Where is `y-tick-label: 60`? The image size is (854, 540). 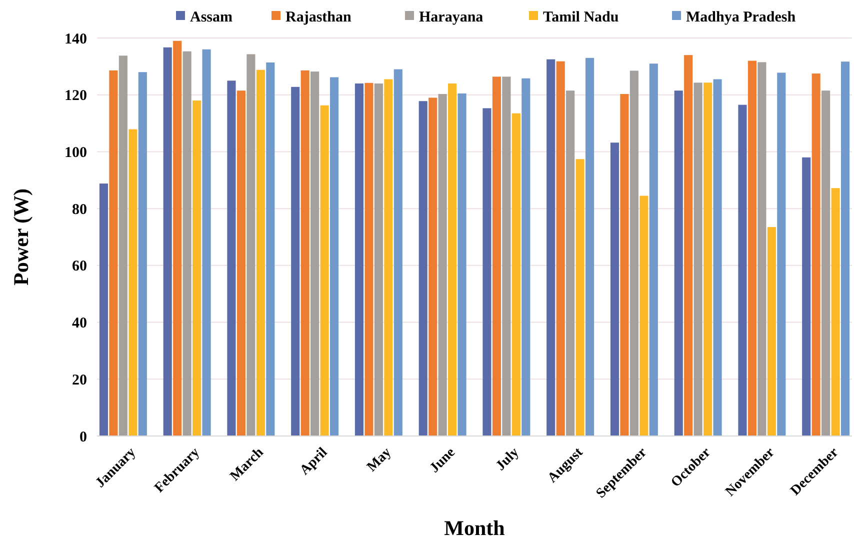 y-tick-label: 60 is located at coordinates (79, 266).